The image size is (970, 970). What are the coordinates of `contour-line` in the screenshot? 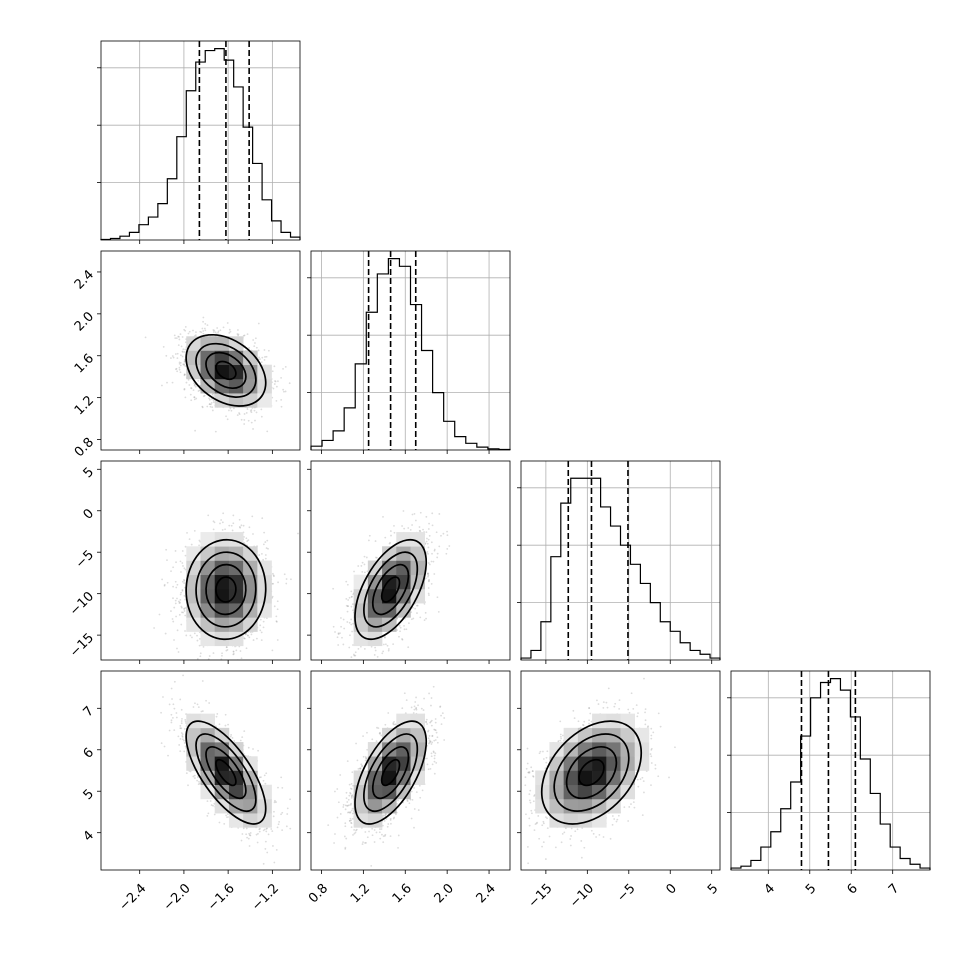 It's located at (226, 370).